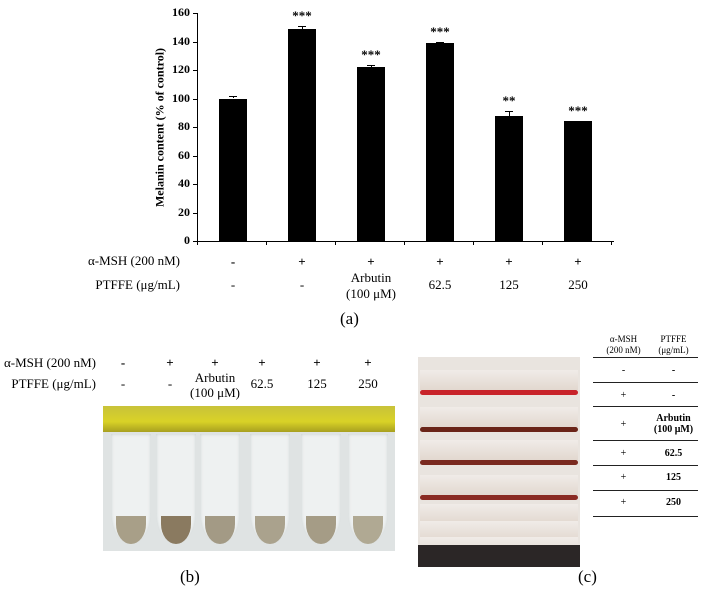 The height and width of the screenshot is (599, 705). What do you see at coordinates (184, 154) in the screenshot?
I see `y-tick-label: 60` at bounding box center [184, 154].